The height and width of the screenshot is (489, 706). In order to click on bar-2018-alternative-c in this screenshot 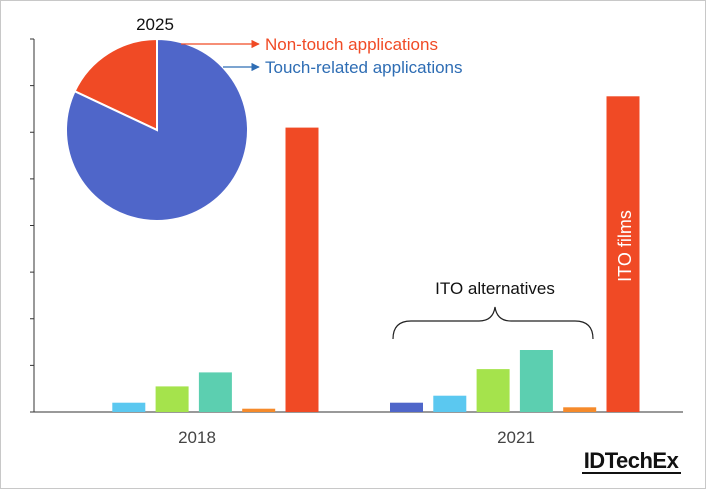, I will do `click(172, 399)`.